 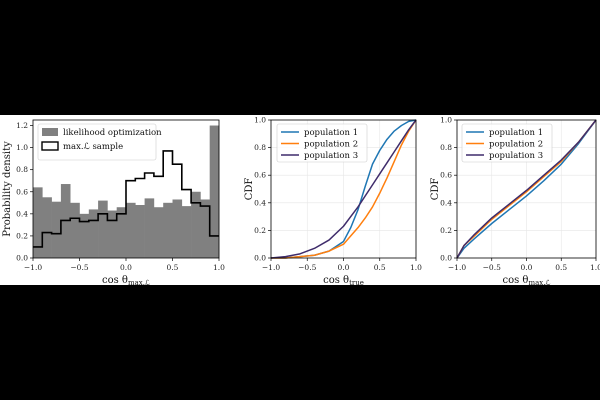 What do you see at coordinates (343, 280) in the screenshot?
I see `x-axis-label: cos θtrue` at bounding box center [343, 280].